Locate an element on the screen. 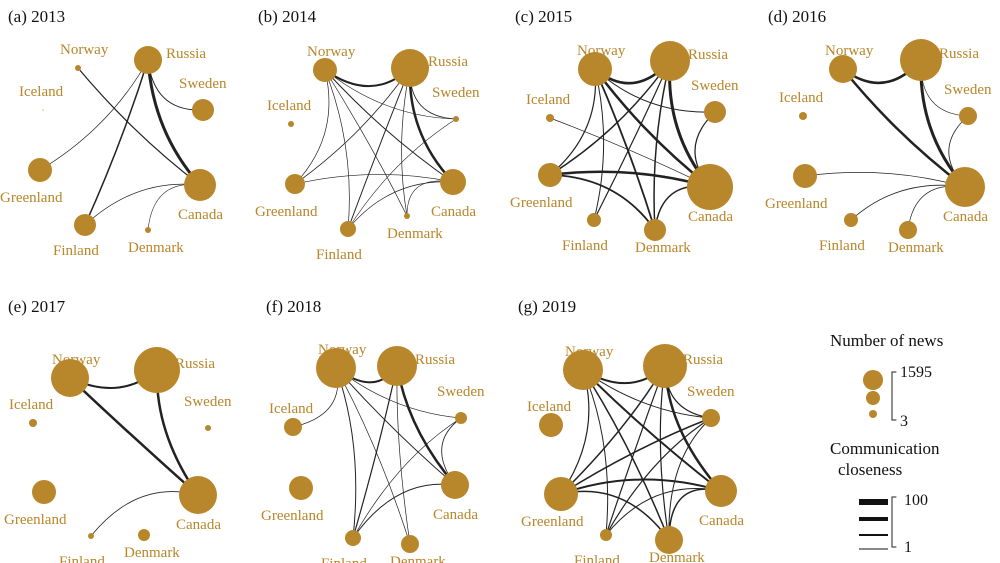  legend-node-small is located at coordinates (873, 414).